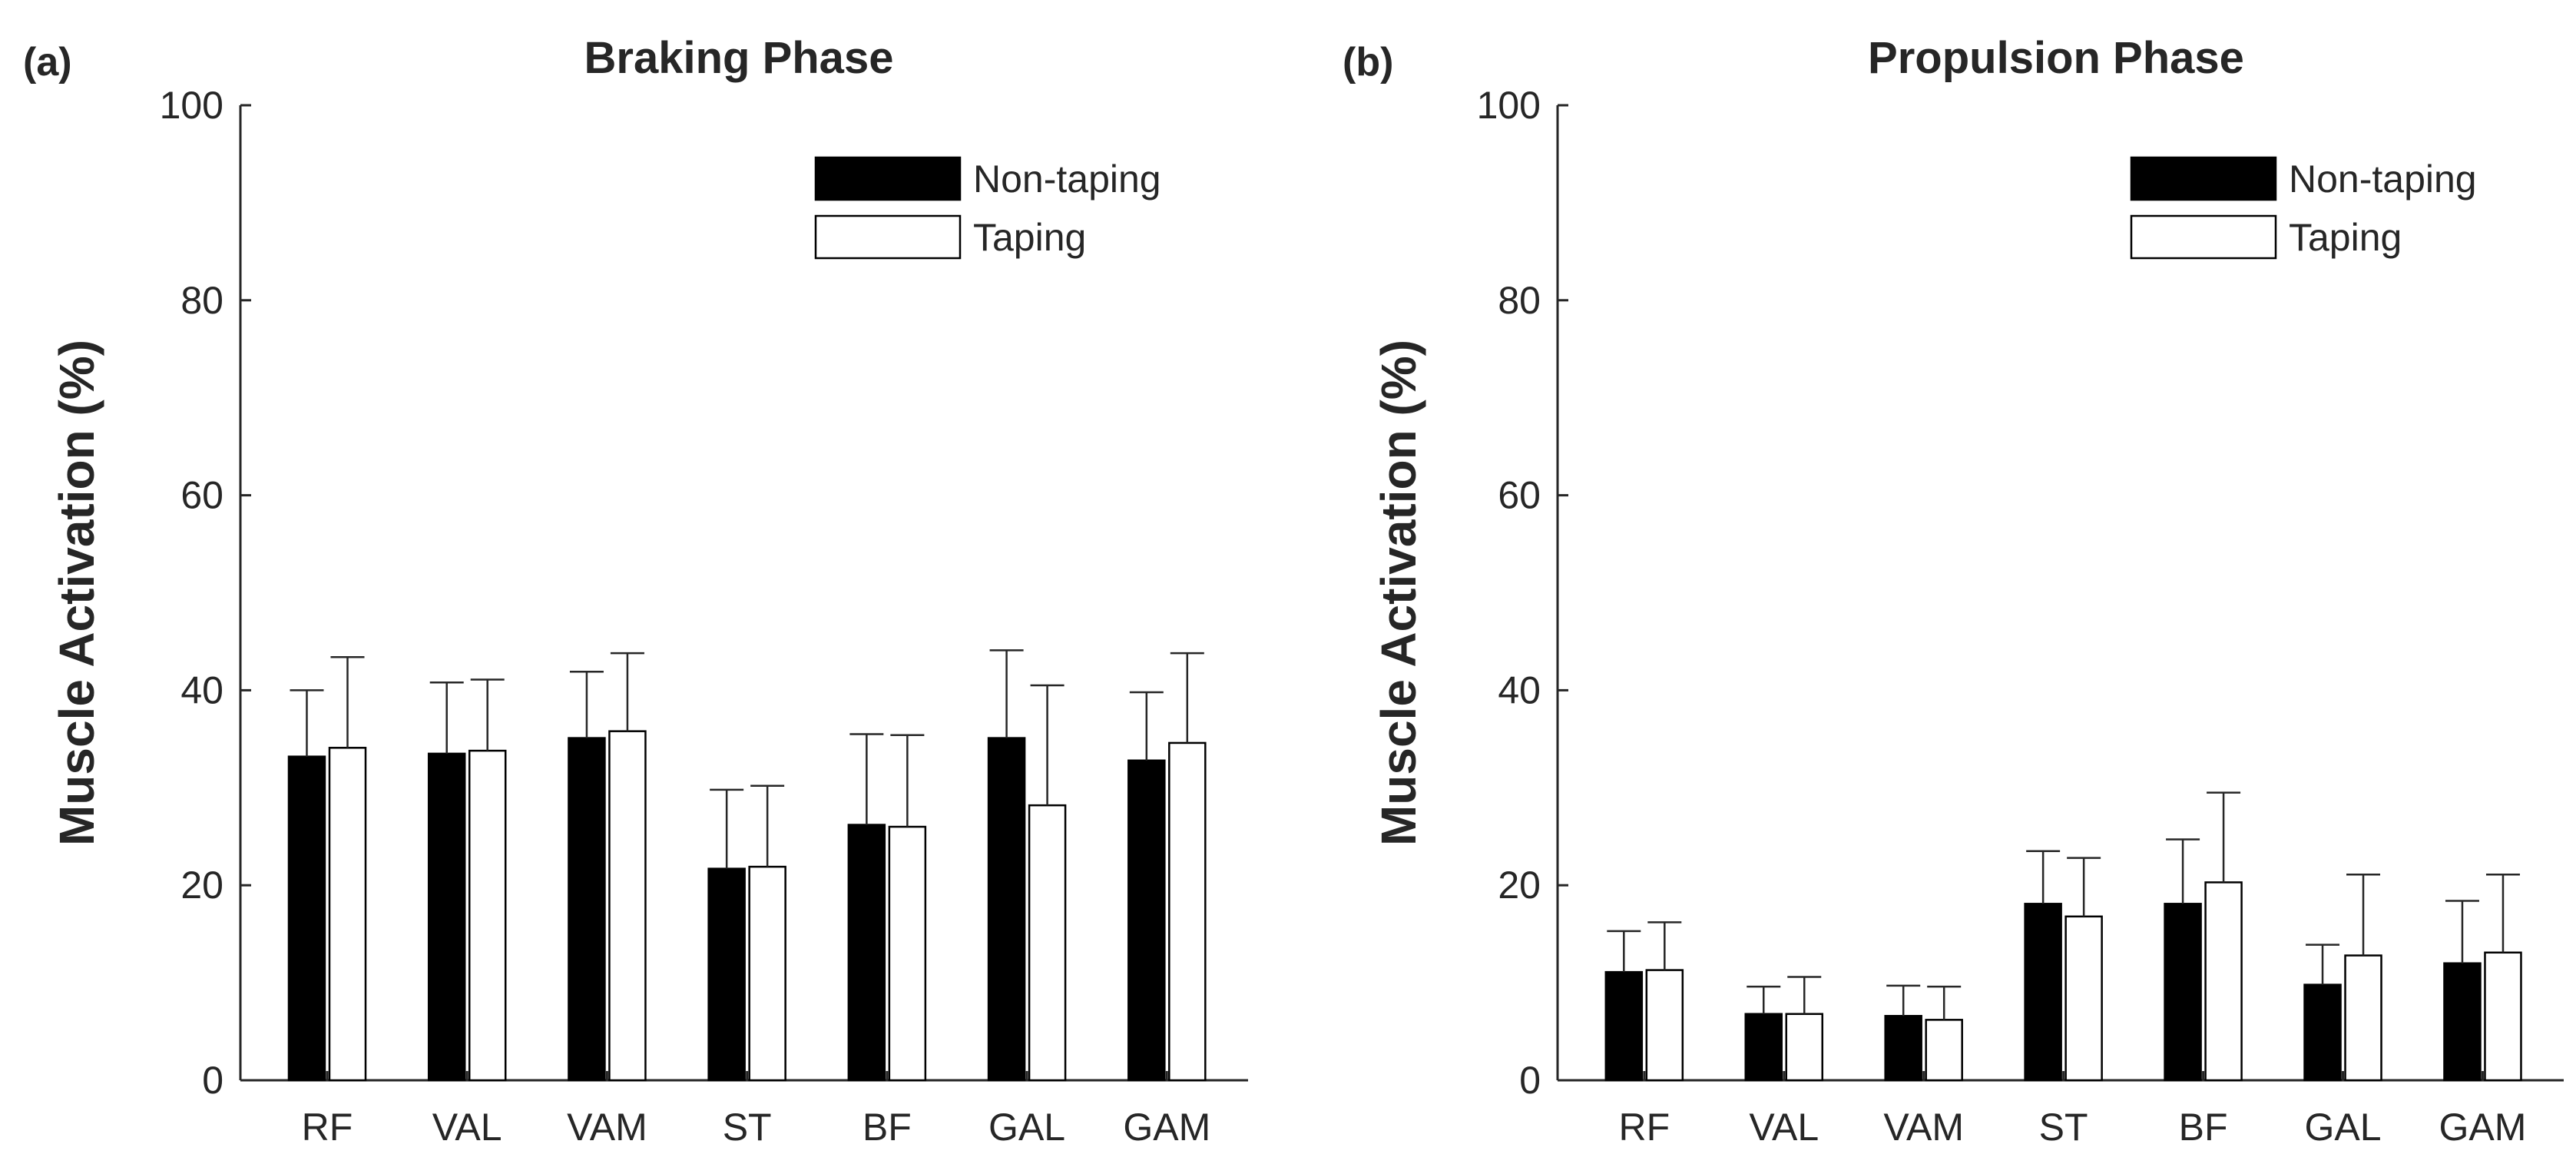 This screenshot has height=1174, width=2576. I want to click on panel-label: (b), so click(1368, 62).